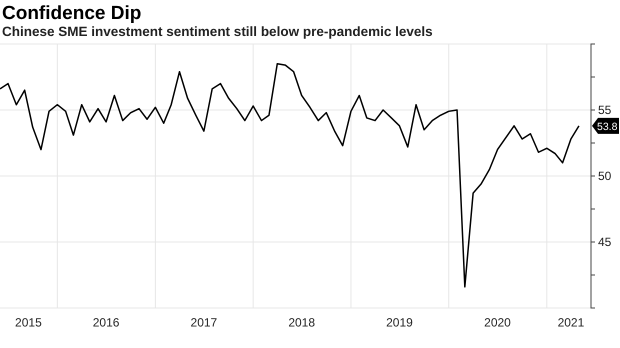  What do you see at coordinates (302, 323) in the screenshot?
I see `x-tick-label: 2018` at bounding box center [302, 323].